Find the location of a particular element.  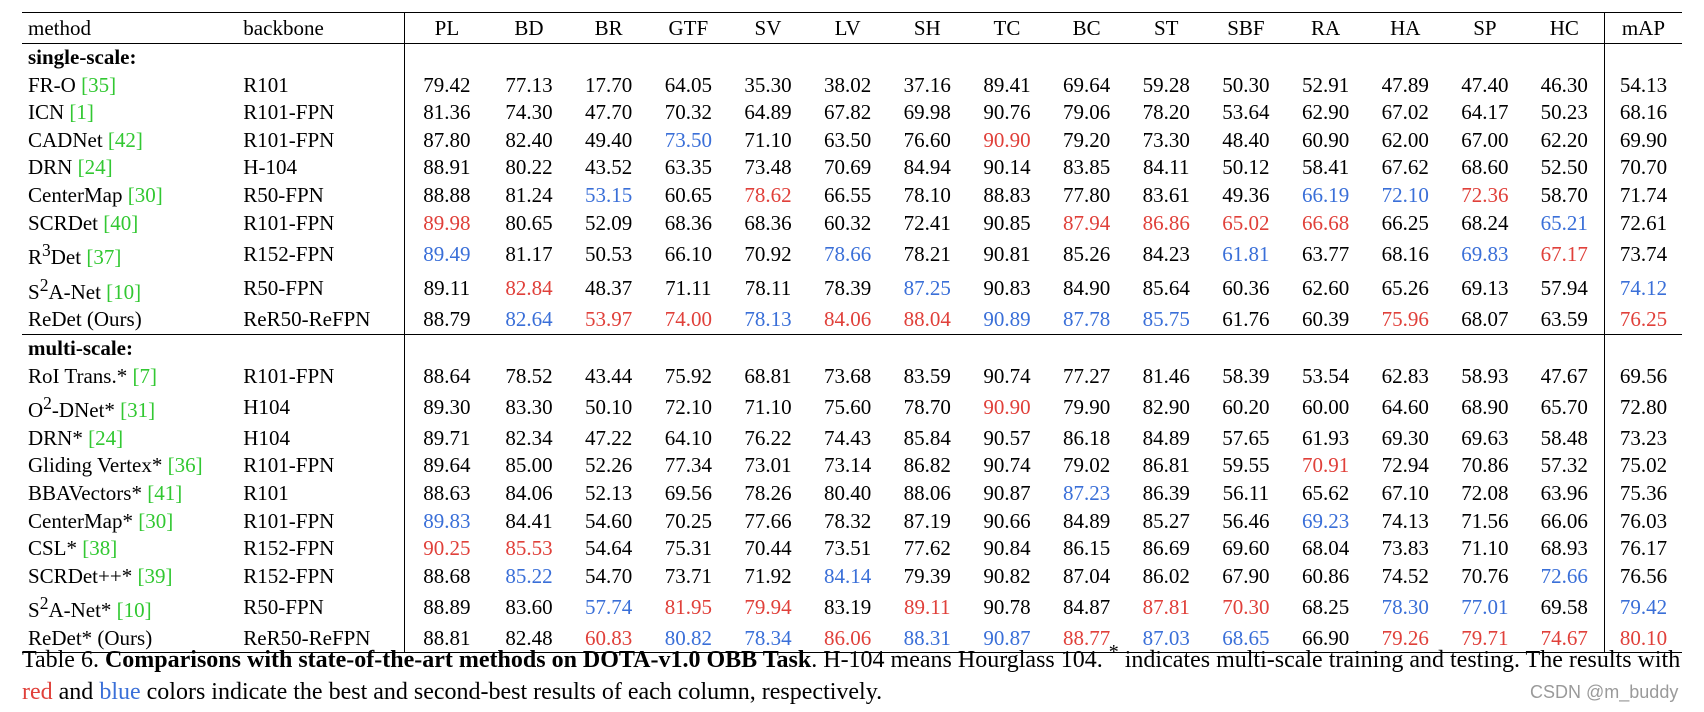

score-cell: 88.04 is located at coordinates (927, 319).